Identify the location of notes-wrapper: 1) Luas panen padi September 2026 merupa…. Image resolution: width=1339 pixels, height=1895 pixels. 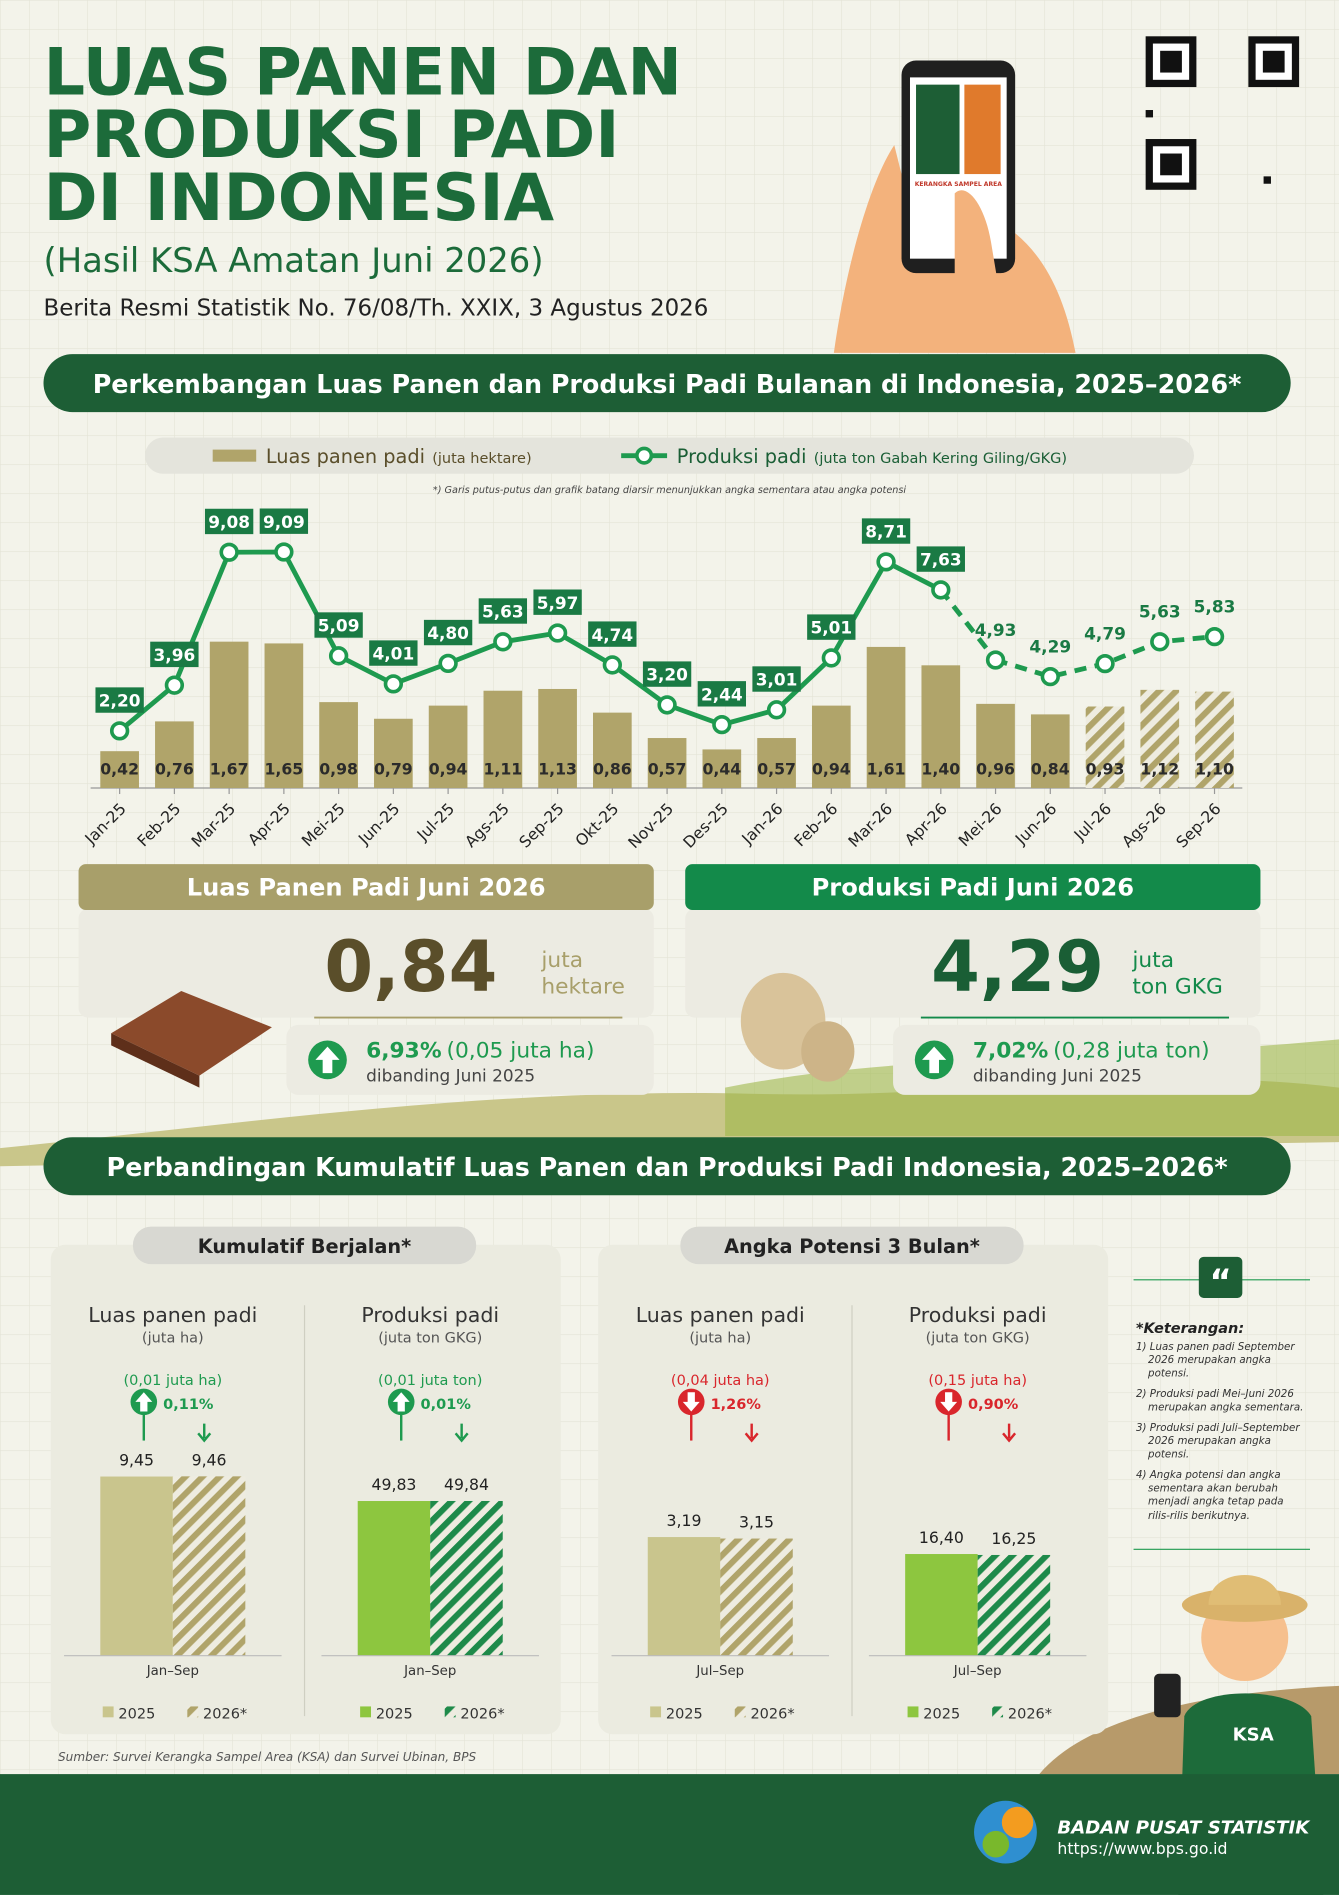
(1220, 1432).